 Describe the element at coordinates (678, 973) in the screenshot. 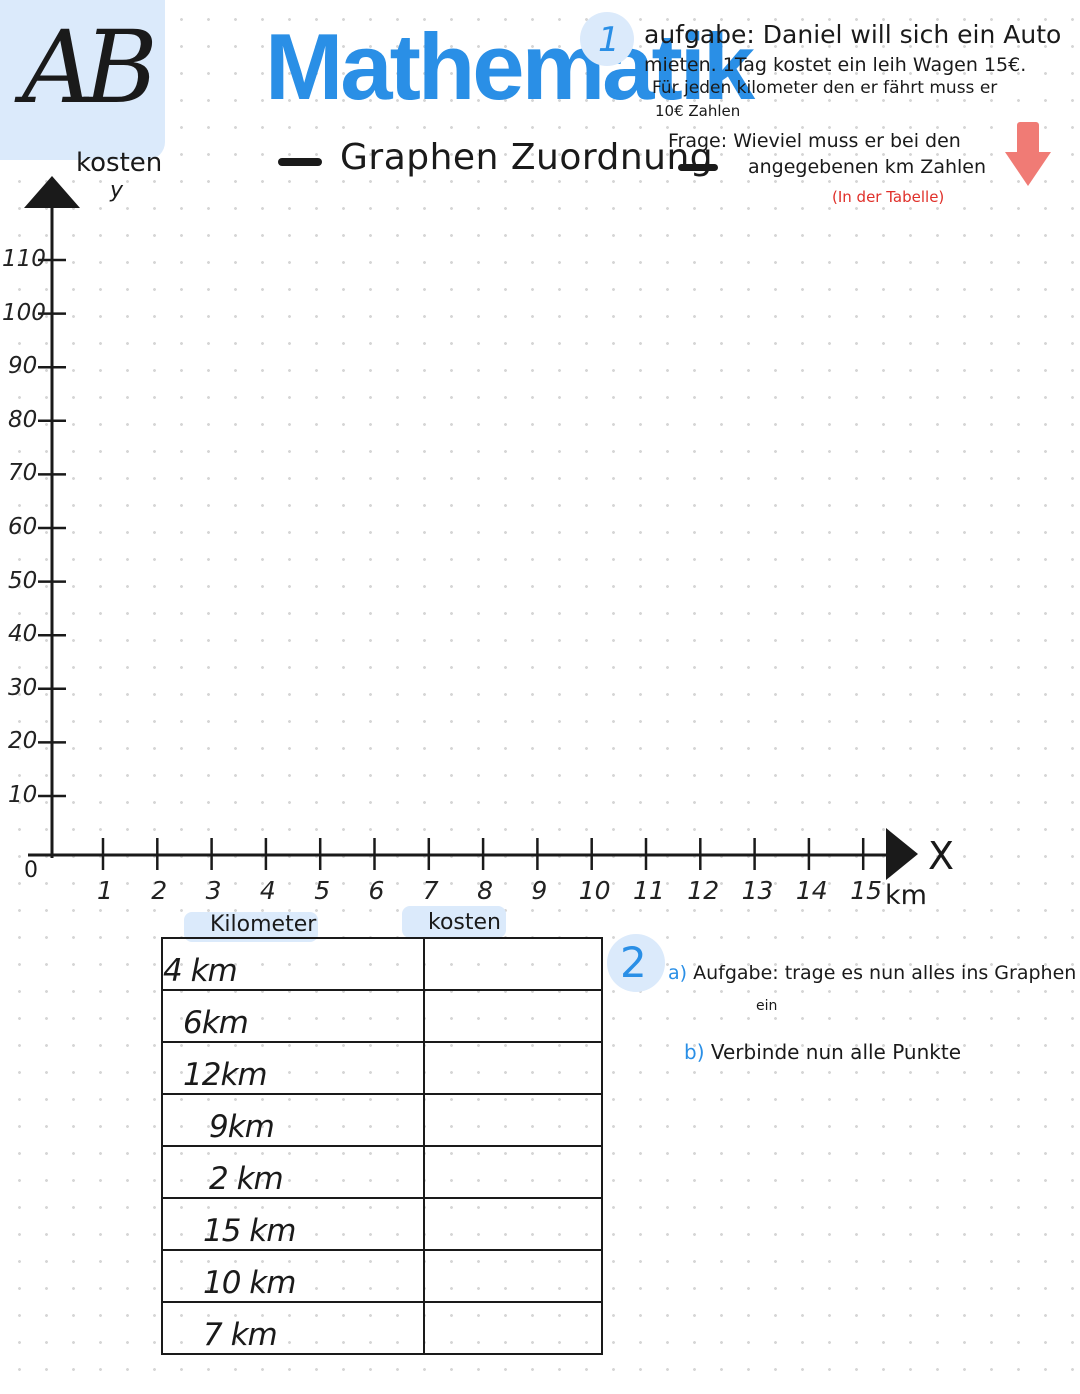

I see `task2-a-marker: a)` at that location.